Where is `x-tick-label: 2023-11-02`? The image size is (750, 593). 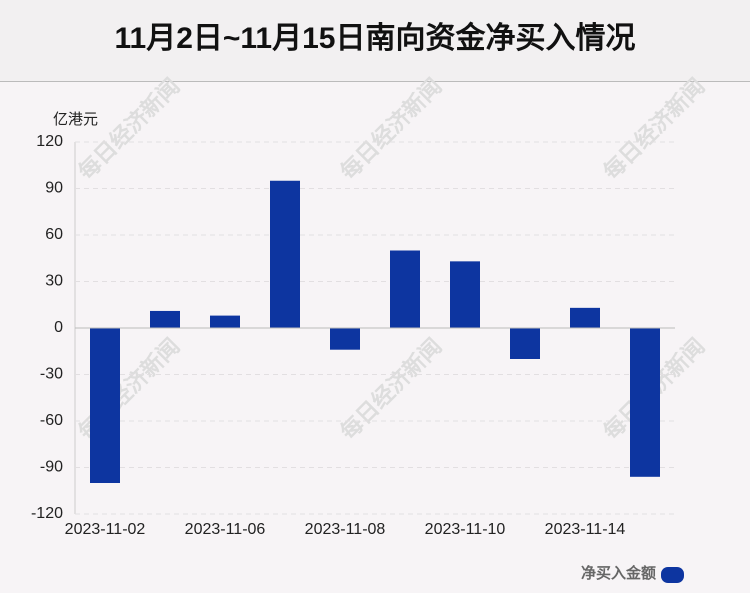 x-tick-label: 2023-11-02 is located at coordinates (105, 529).